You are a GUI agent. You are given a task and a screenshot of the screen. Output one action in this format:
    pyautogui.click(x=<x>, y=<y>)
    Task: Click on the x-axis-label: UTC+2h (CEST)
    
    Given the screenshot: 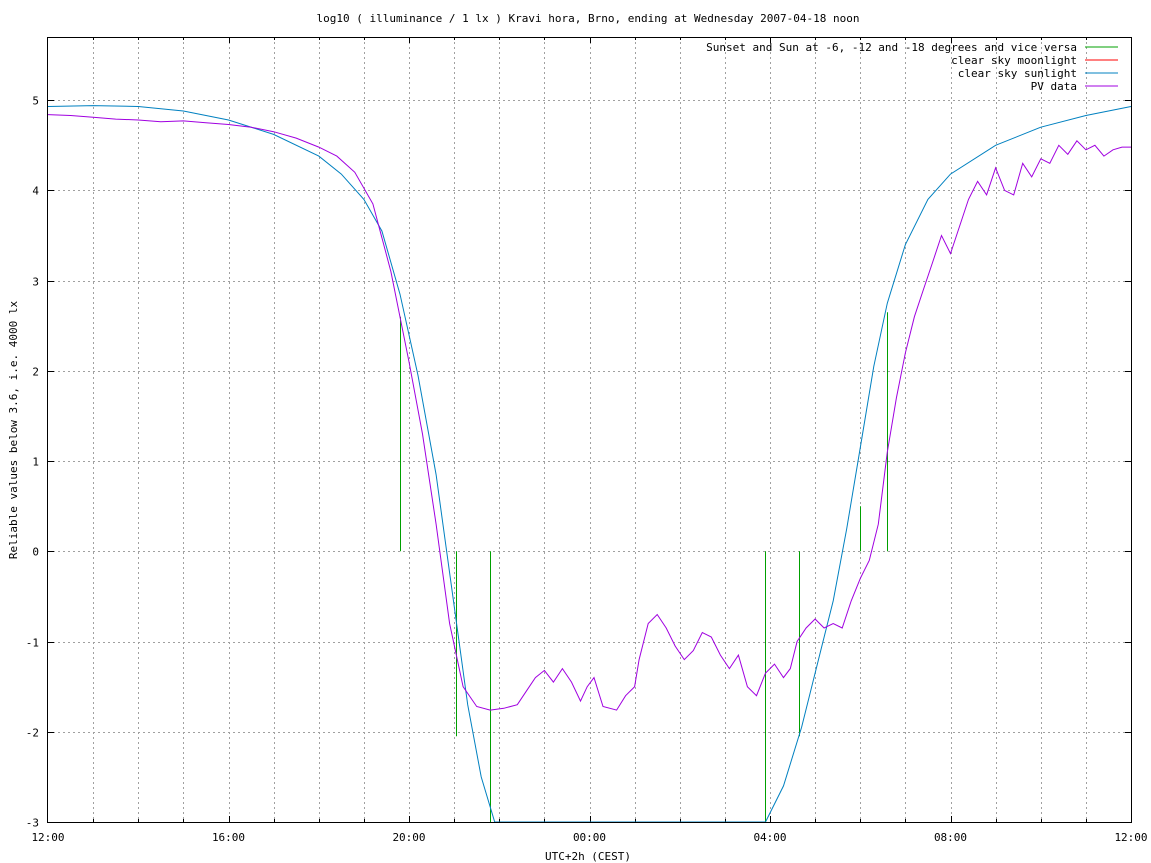 What is the action you would take?
    pyautogui.click(x=588, y=856)
    